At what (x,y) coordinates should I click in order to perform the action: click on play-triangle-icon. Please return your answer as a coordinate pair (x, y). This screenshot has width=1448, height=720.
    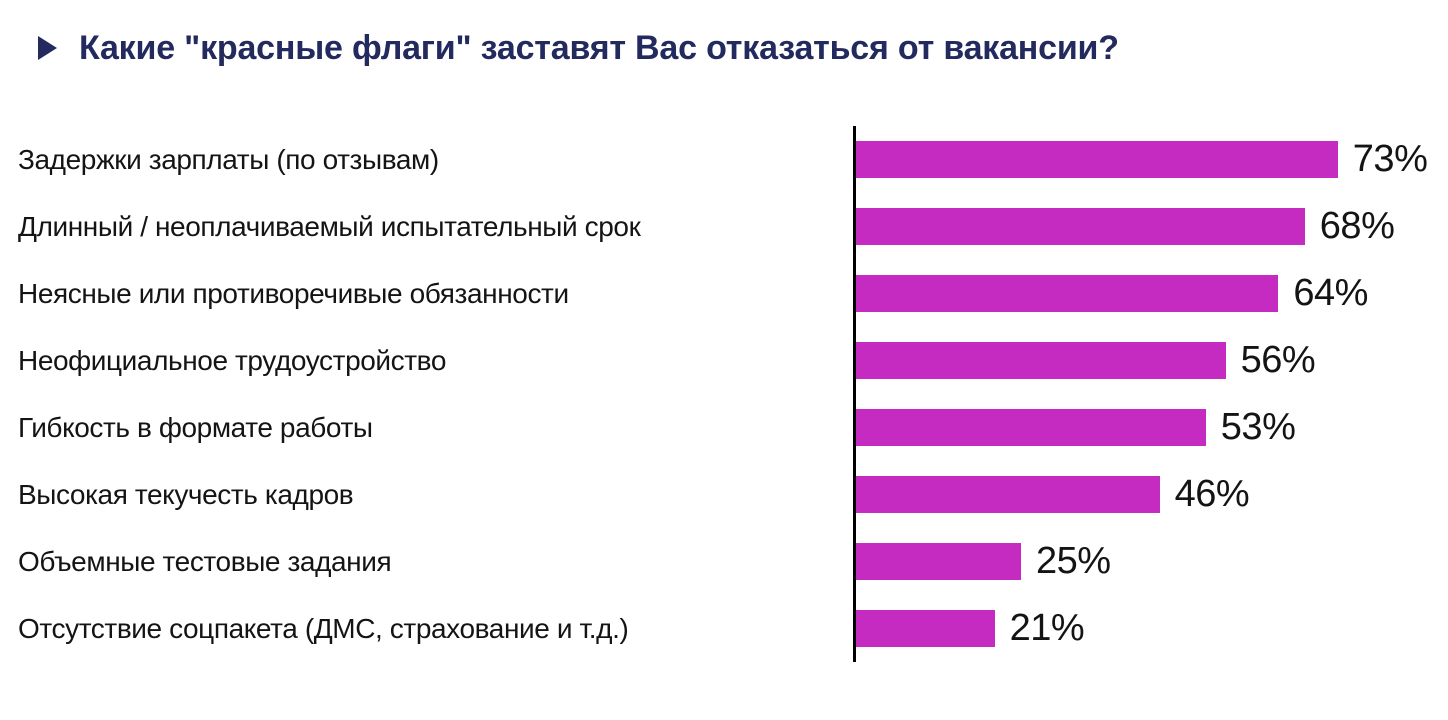
    Looking at the image, I should click on (47, 48).